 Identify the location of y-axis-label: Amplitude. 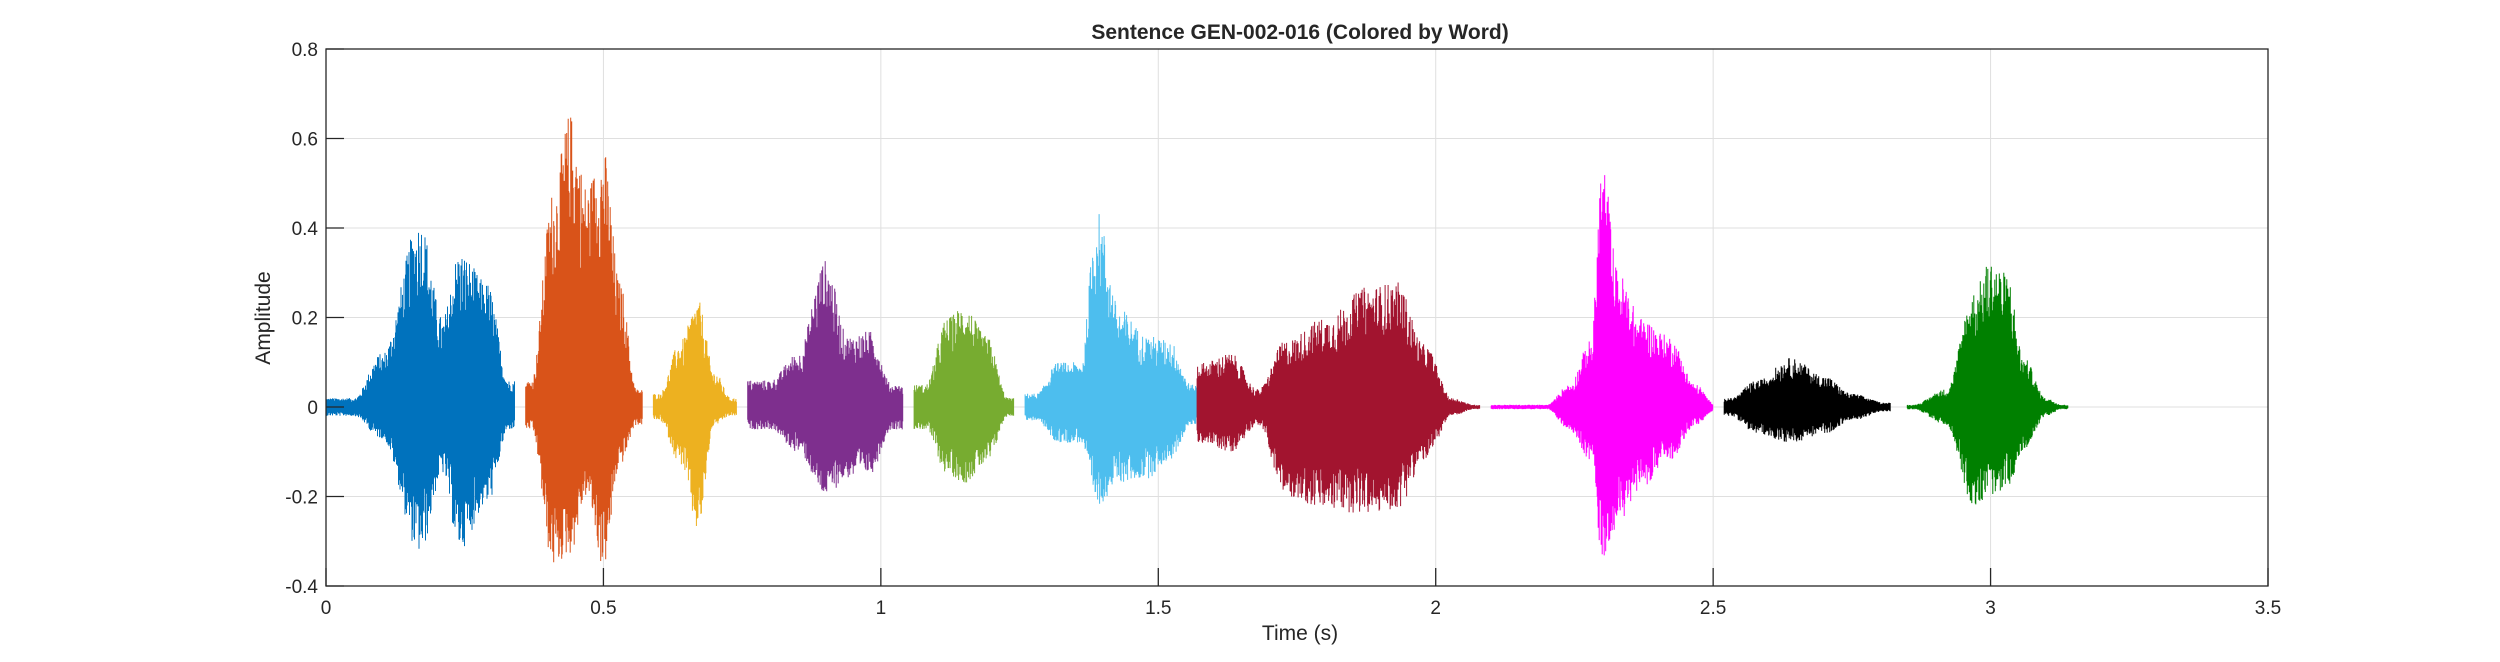
(263, 317).